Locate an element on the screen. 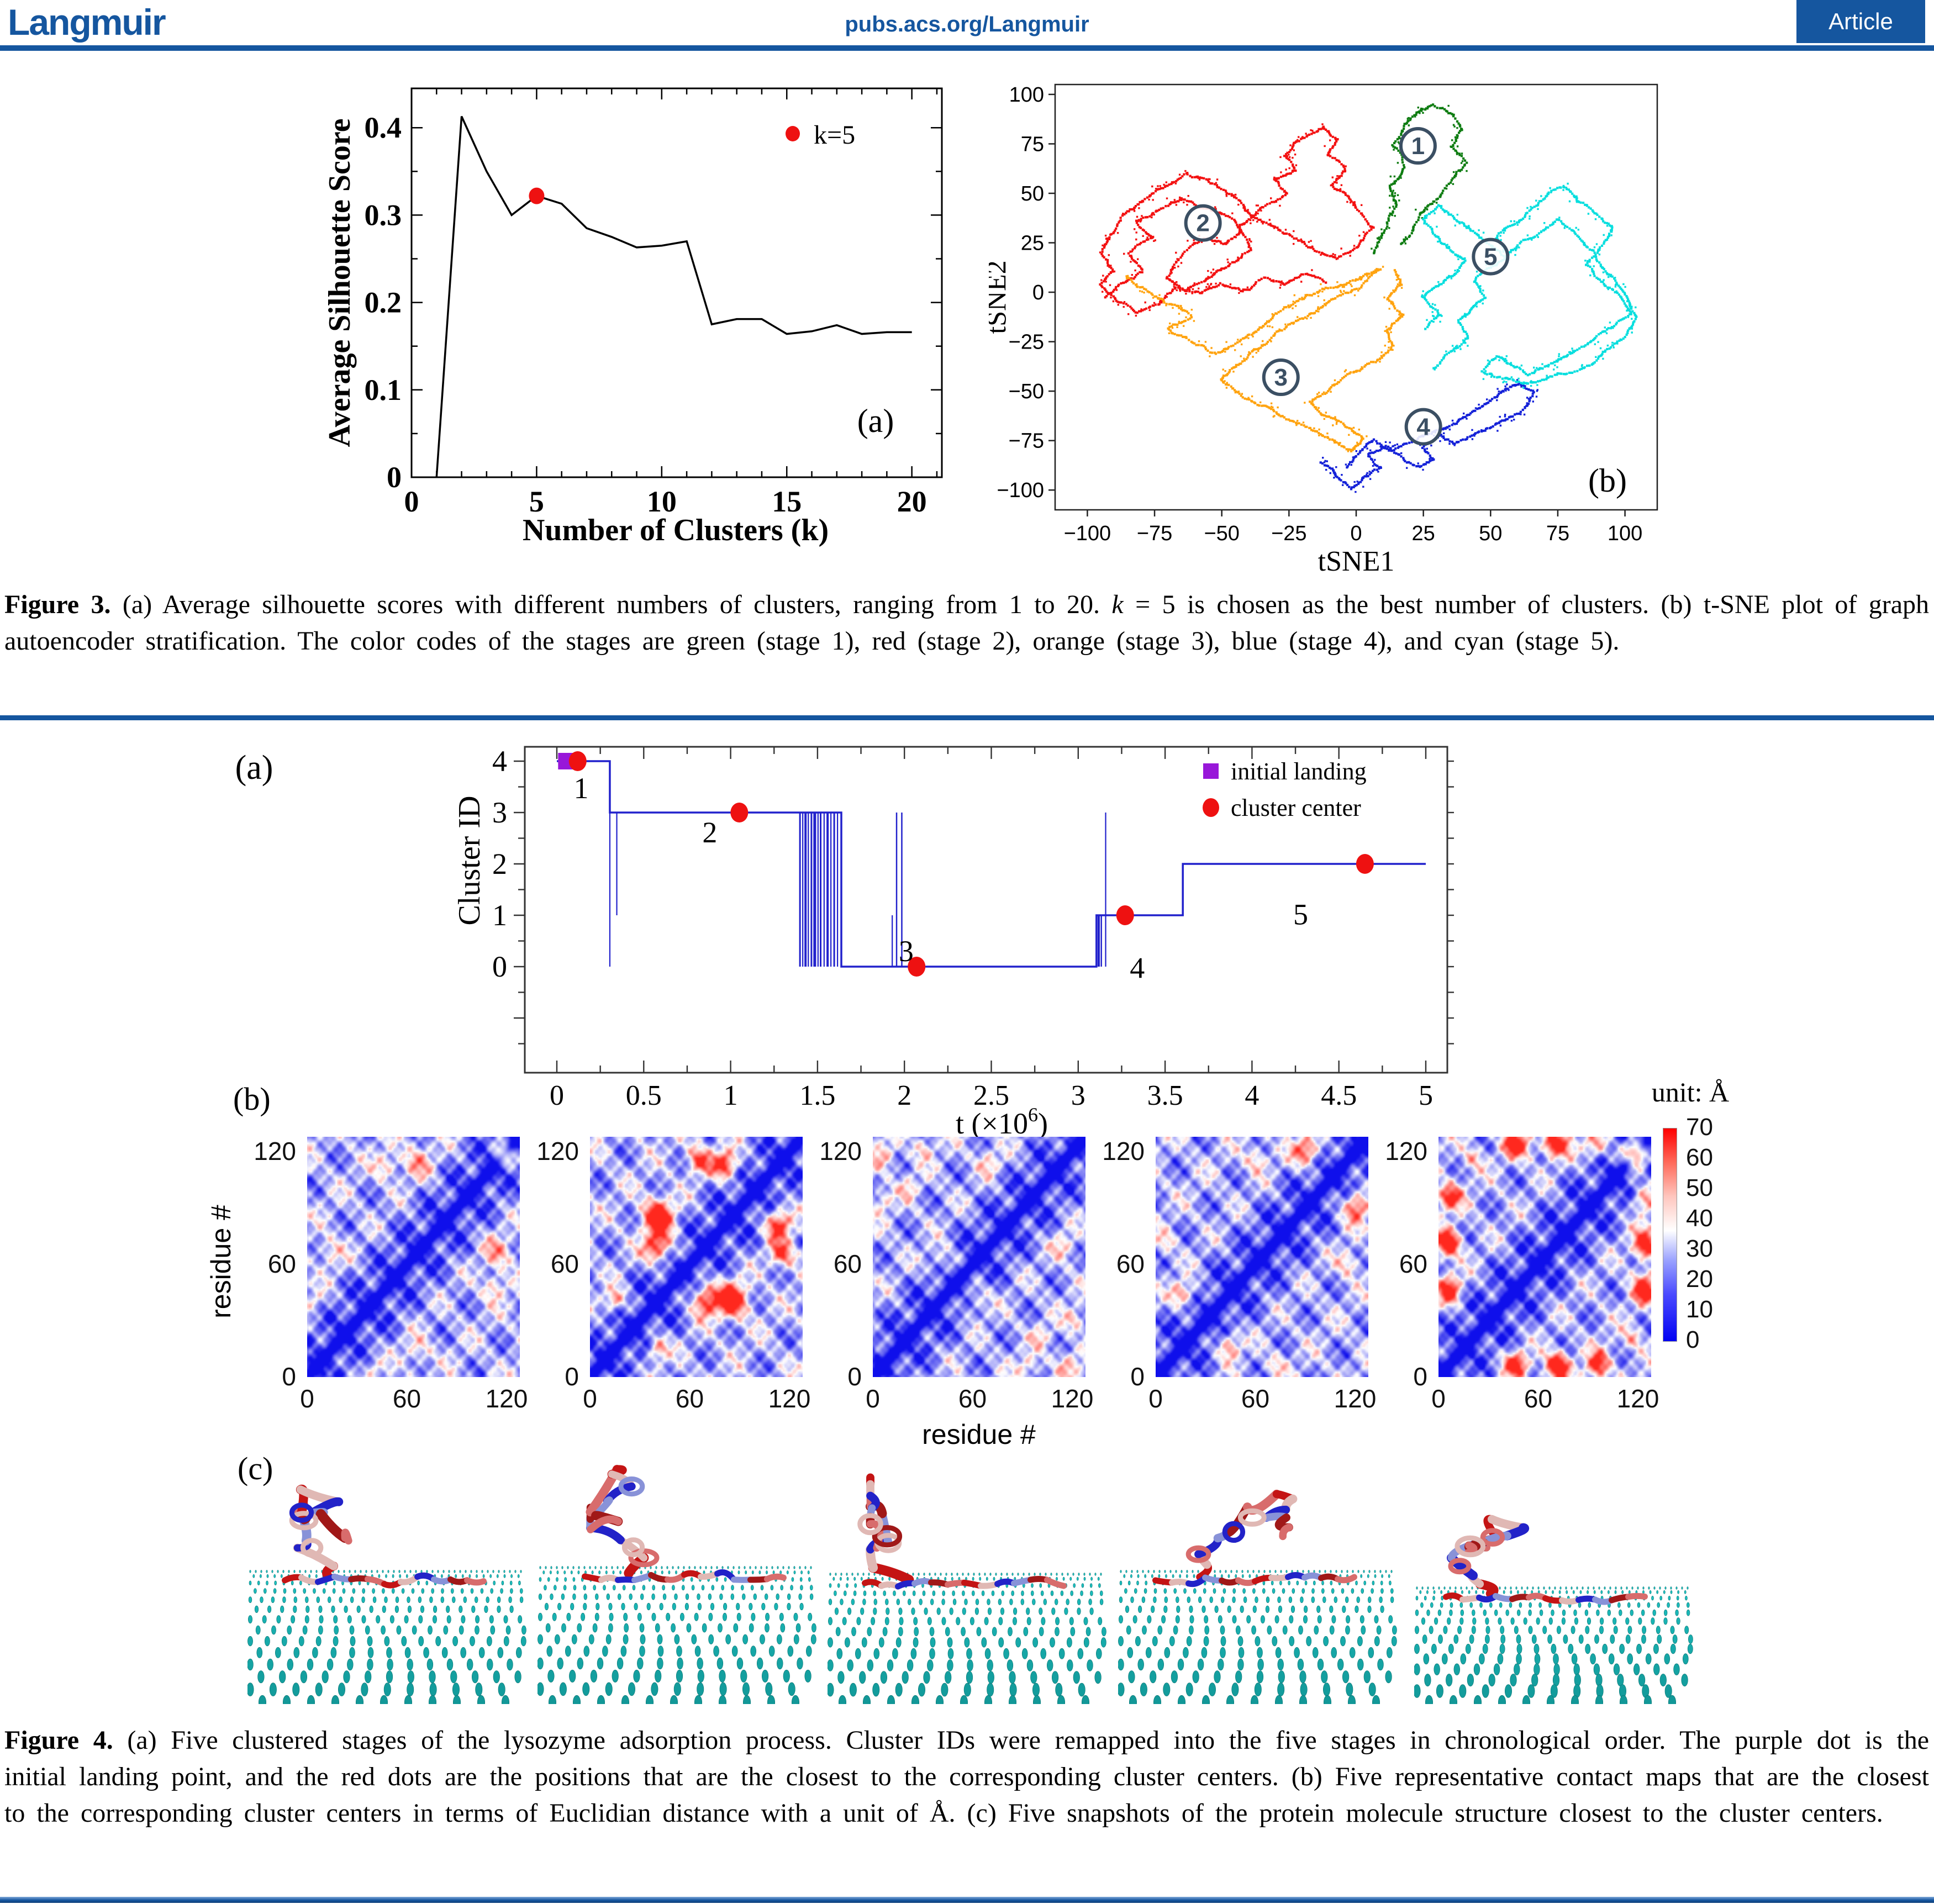 This screenshot has height=1904, width=1934. stage-number-label-4: 4 is located at coordinates (1137, 968).